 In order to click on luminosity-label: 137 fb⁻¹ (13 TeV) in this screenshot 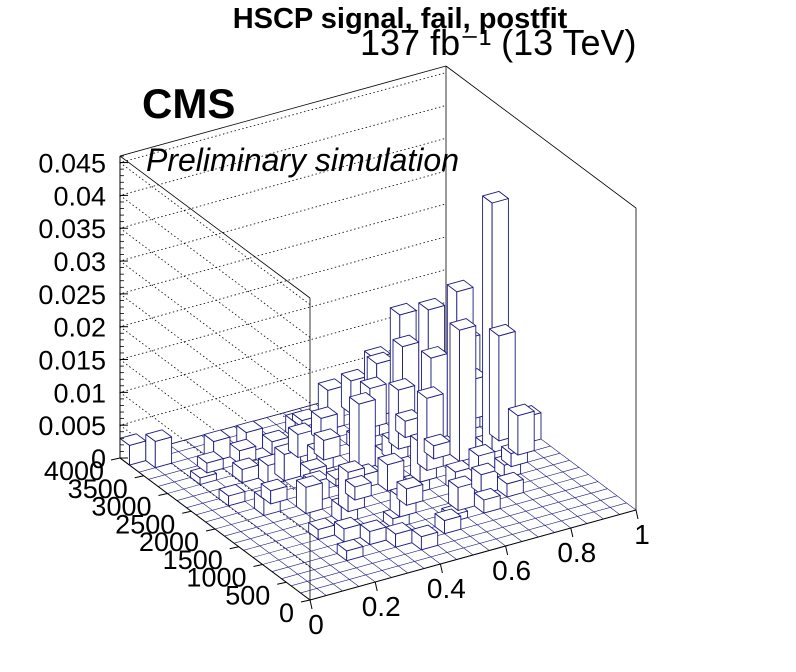, I will do `click(498, 42)`.